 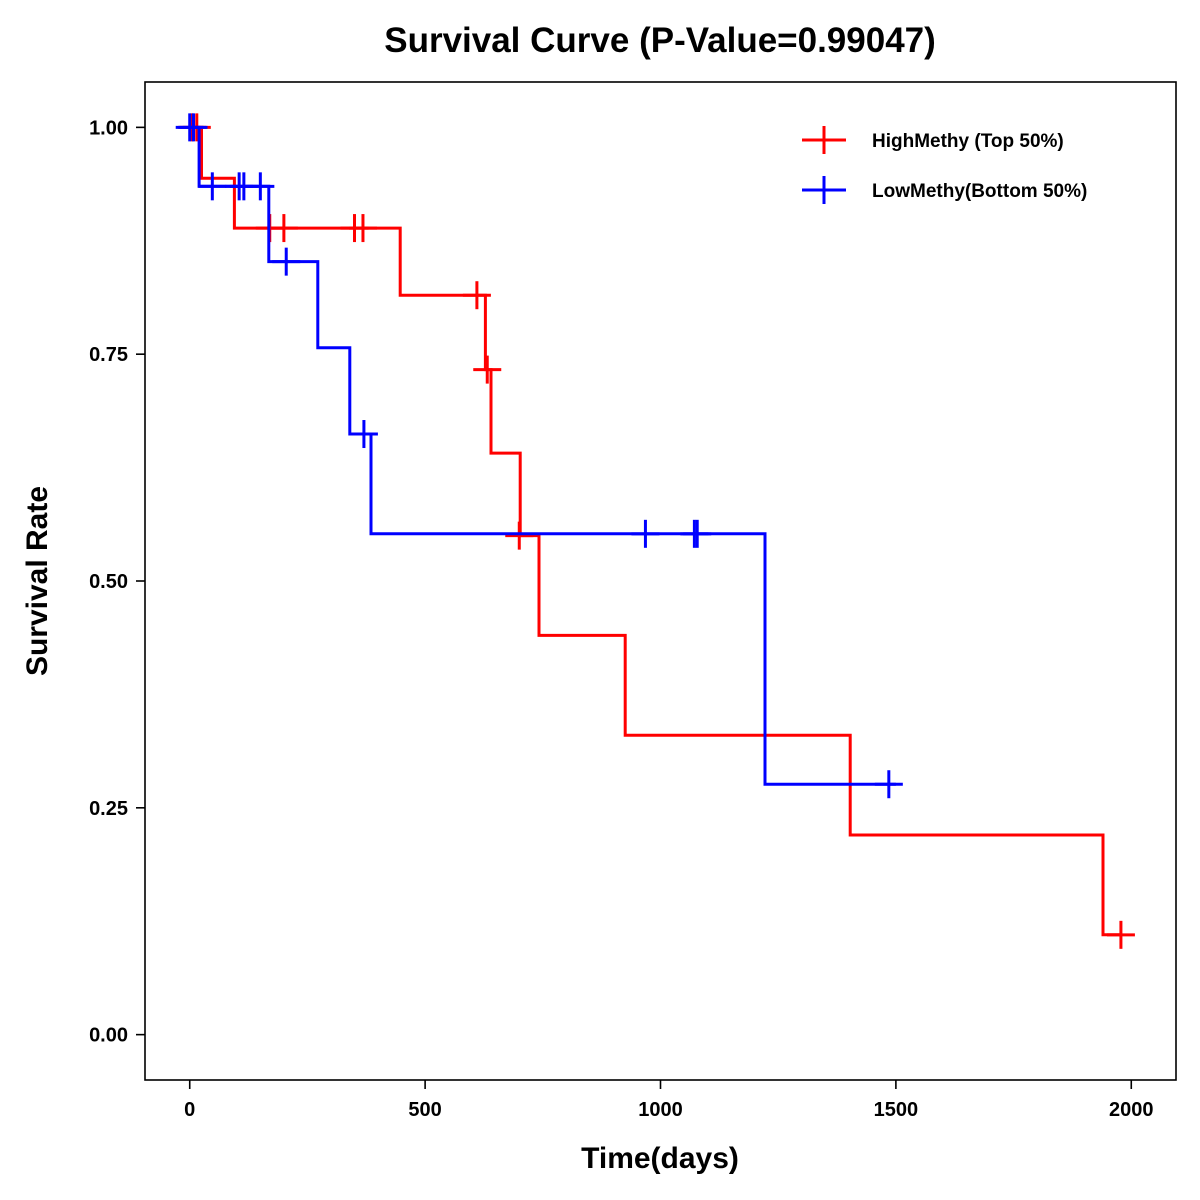 What do you see at coordinates (896, 1110) in the screenshot?
I see `x-tick-label: 1500` at bounding box center [896, 1110].